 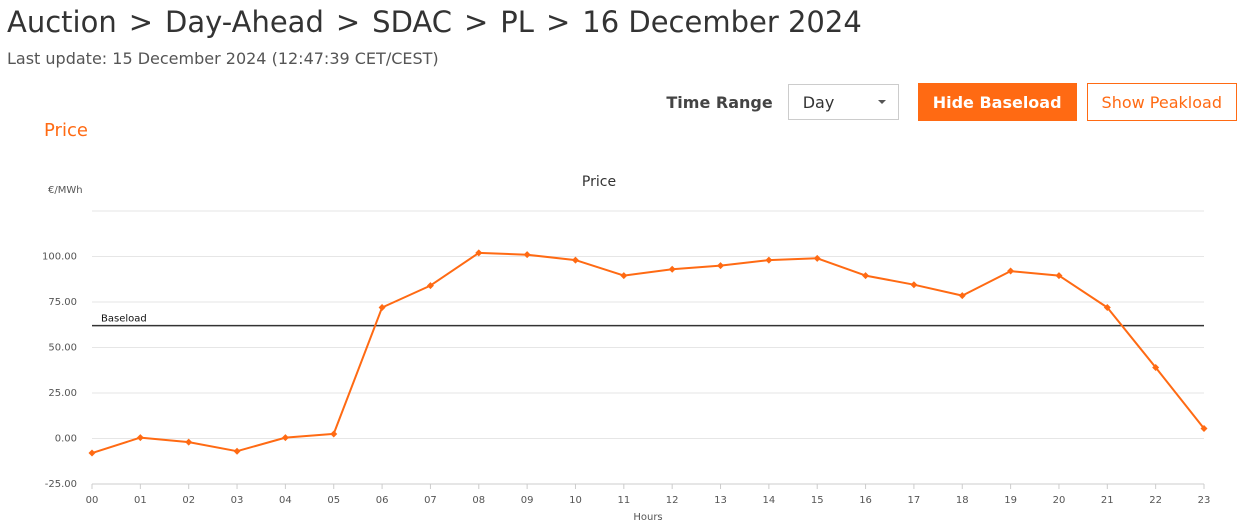 What do you see at coordinates (1059, 500) in the screenshot?
I see `x-tick-label: 20` at bounding box center [1059, 500].